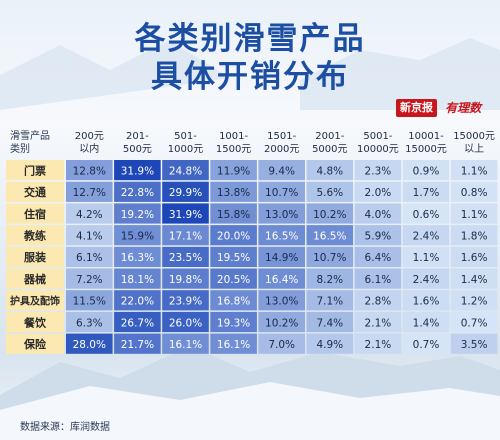 The image size is (500, 440). Describe the element at coordinates (233, 258) in the screenshot. I see `cell-value-label: 19.5%` at that location.